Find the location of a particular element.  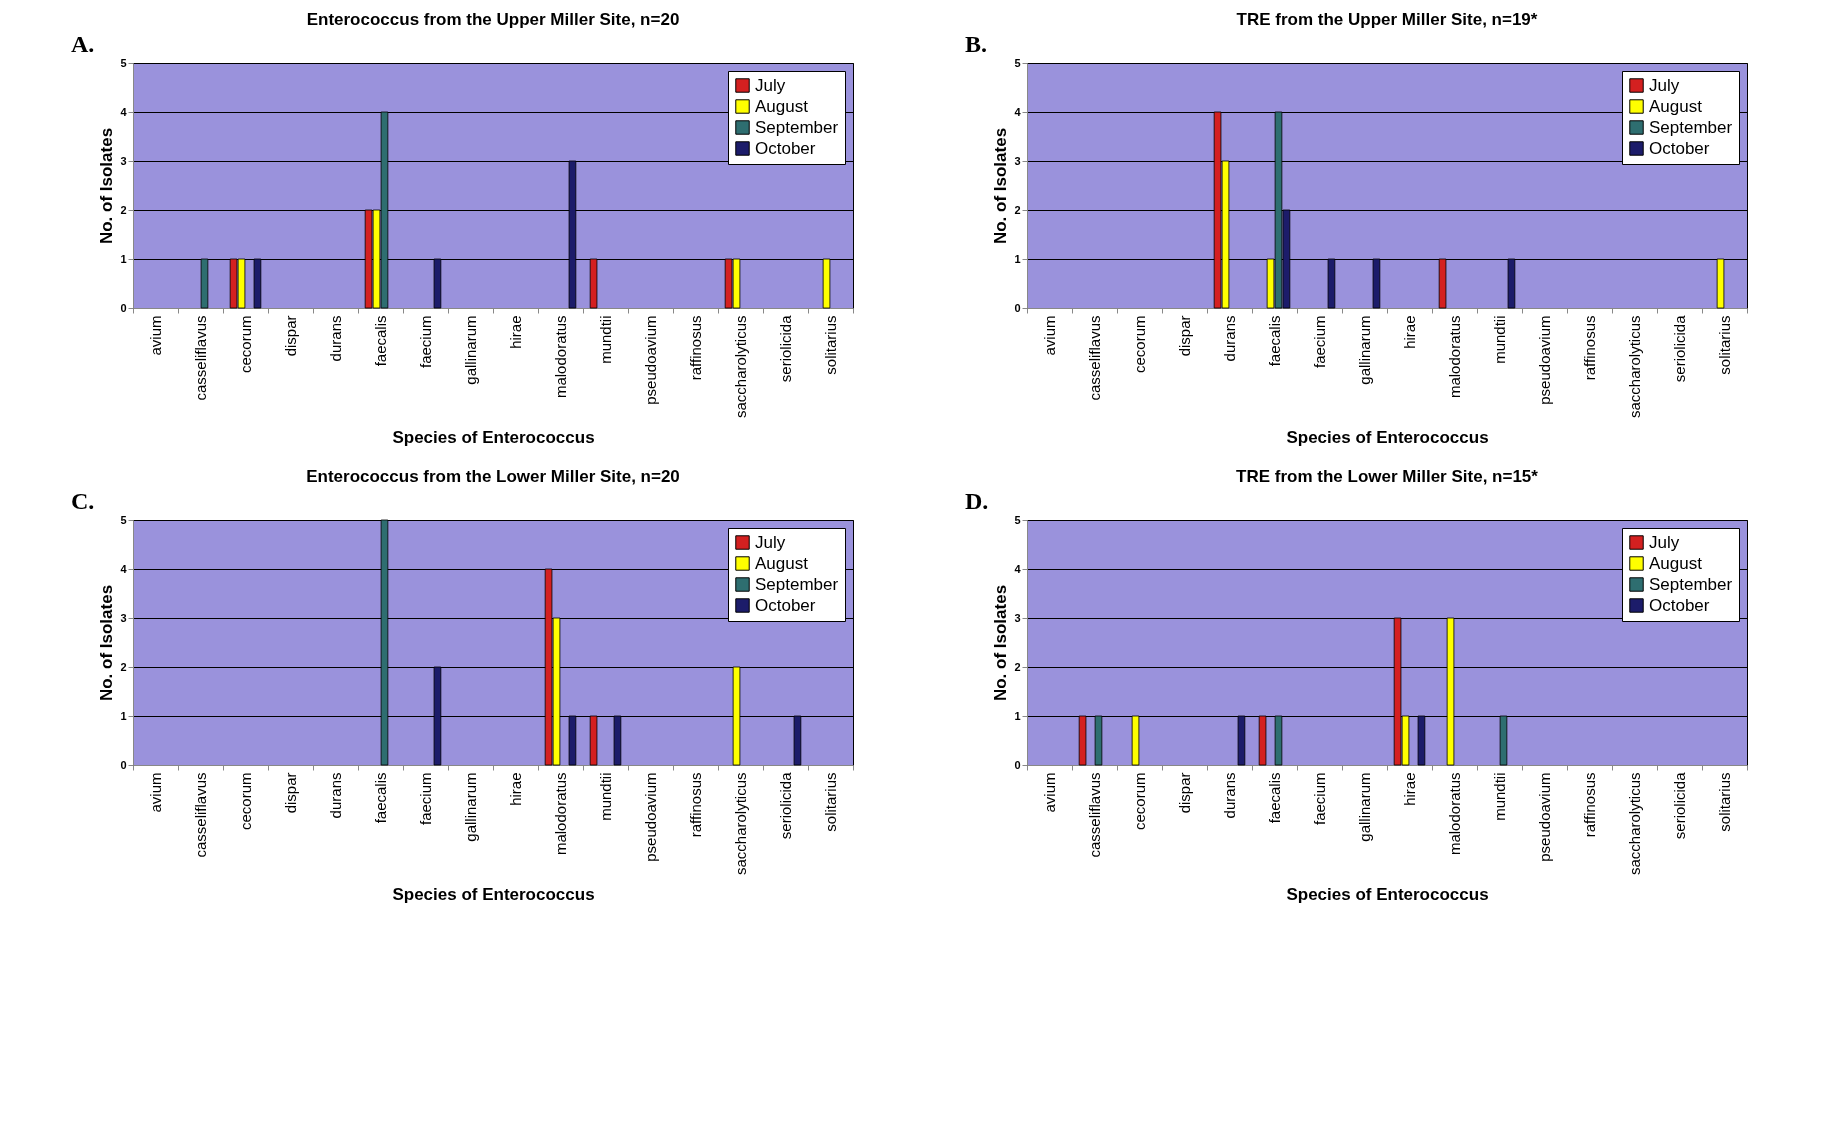

chart-title: Enterococcus from the Lower Miller Site, n=20 is located at coordinates (493, 476).